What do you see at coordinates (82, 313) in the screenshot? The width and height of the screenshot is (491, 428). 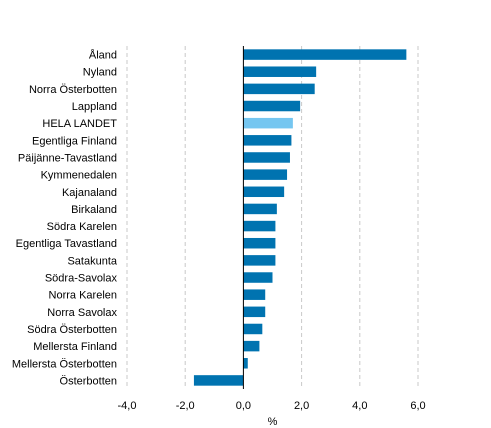 I see `category-label: Norra Savolax` at bounding box center [82, 313].